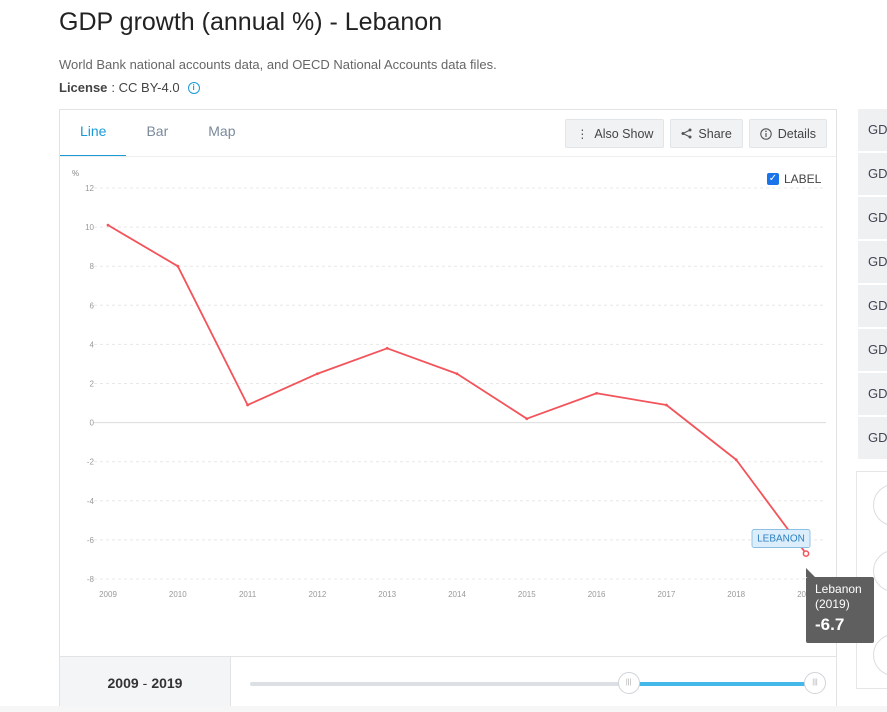  I want to click on range-bar: 2009 - 2019 ||| |||, so click(448, 682).